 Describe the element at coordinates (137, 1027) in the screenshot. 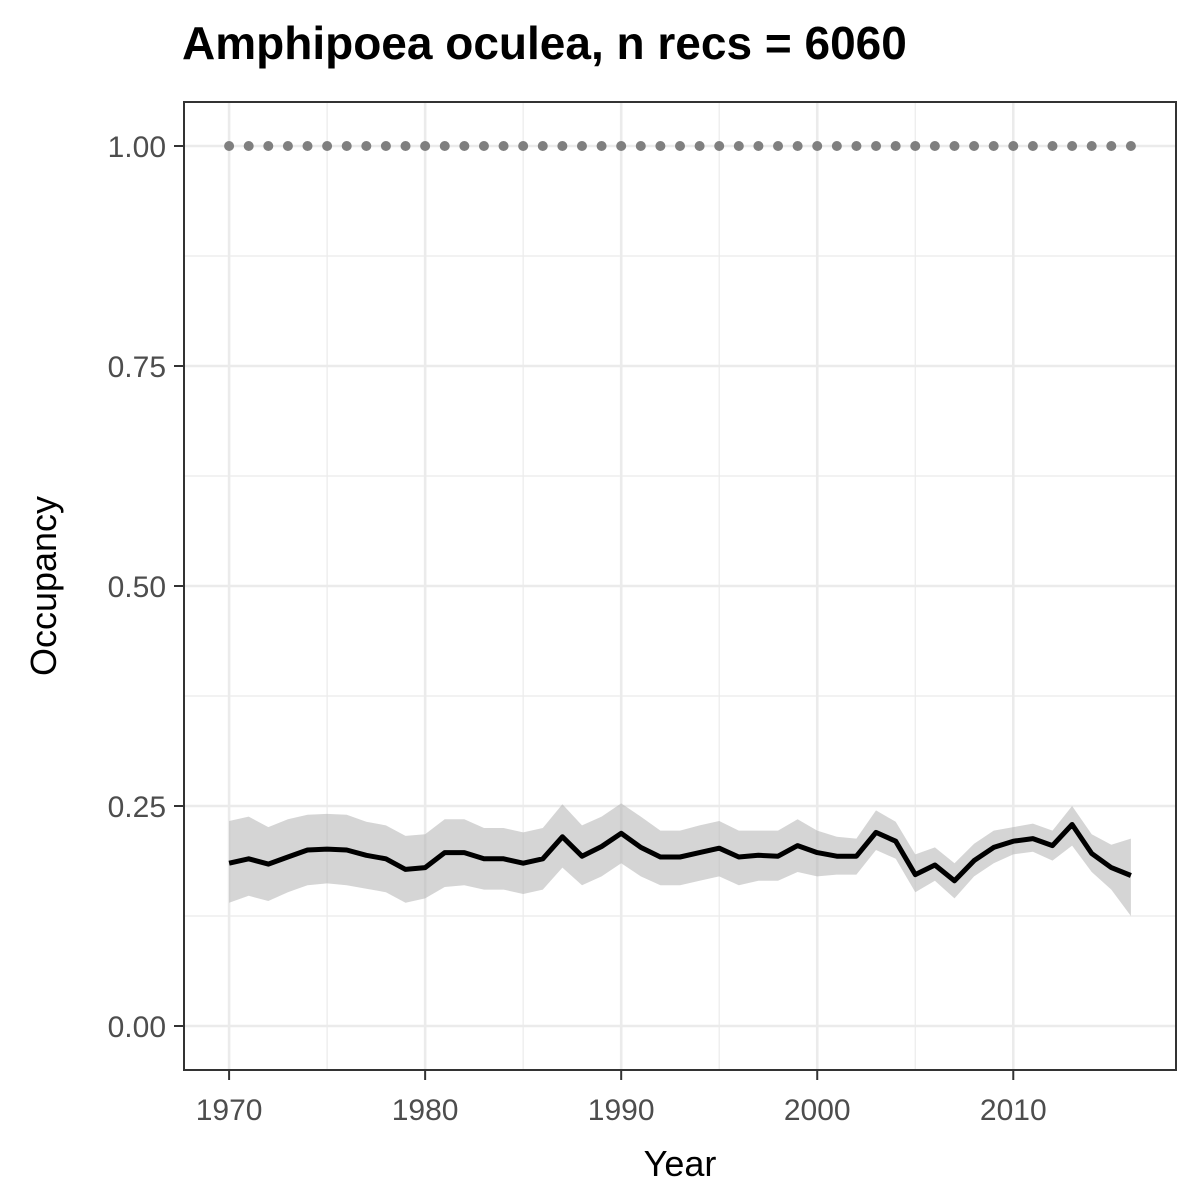

I see `y-tick-label: 0.00` at that location.